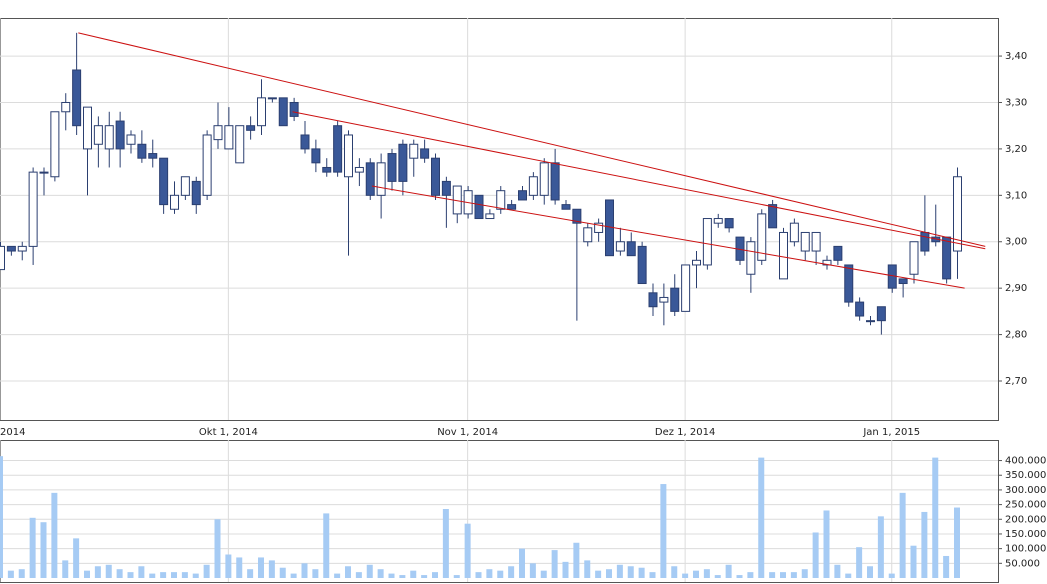 This screenshot has width=1047, height=584. What do you see at coordinates (1016, 149) in the screenshot?
I see `y-tick-label: 3,20` at bounding box center [1016, 149].